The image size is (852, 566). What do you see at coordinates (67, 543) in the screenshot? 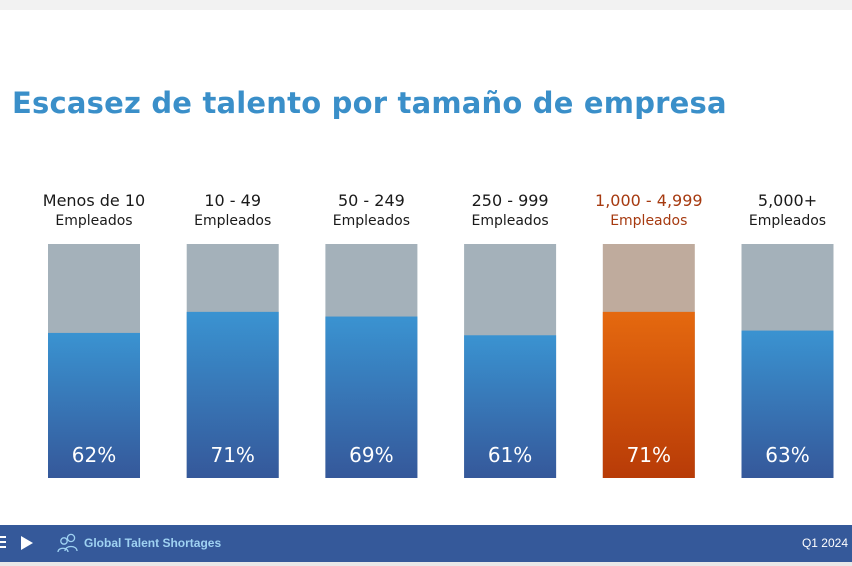
I see `people-icon` at bounding box center [67, 543].